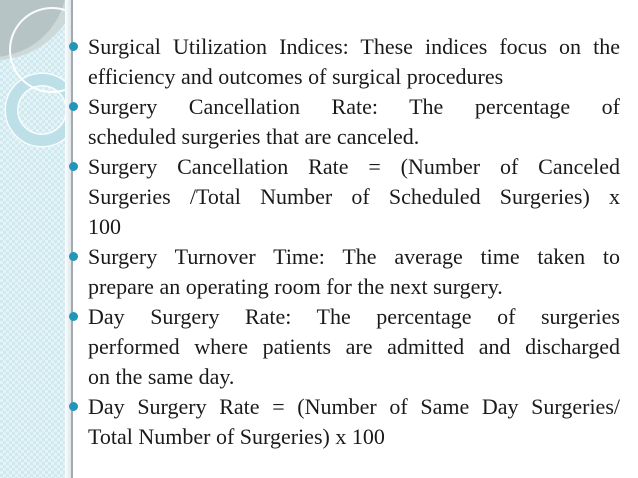 Image resolution: width=638 pixels, height=478 pixels. What do you see at coordinates (32, 239) in the screenshot?
I see `sidebar-texture` at bounding box center [32, 239].